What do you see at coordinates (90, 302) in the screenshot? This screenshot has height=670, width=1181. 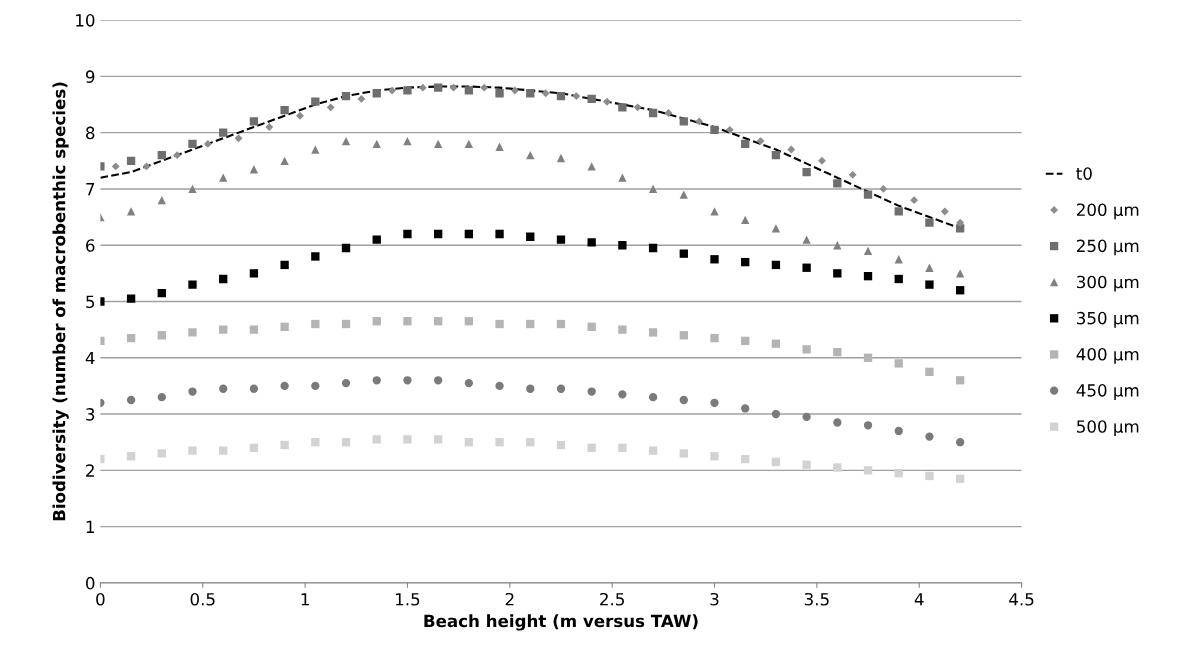 I see `y-tick-label: 5` at bounding box center [90, 302].